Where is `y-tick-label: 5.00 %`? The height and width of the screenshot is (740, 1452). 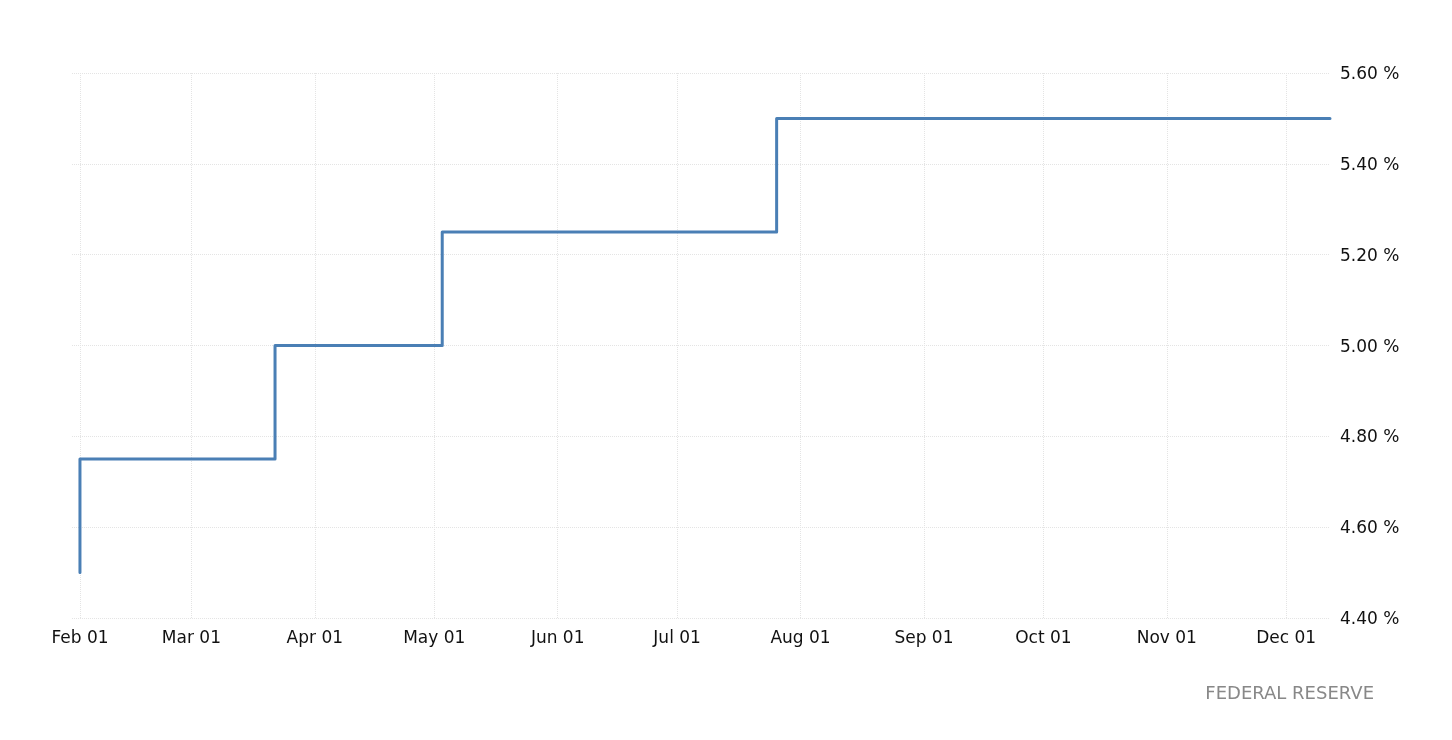
y-tick-label: 5.00 % is located at coordinates (1370, 345).